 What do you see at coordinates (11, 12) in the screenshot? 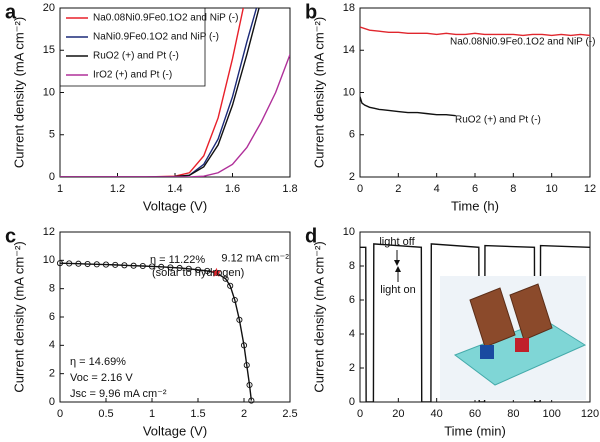
I see `panel-label: a` at bounding box center [11, 12].